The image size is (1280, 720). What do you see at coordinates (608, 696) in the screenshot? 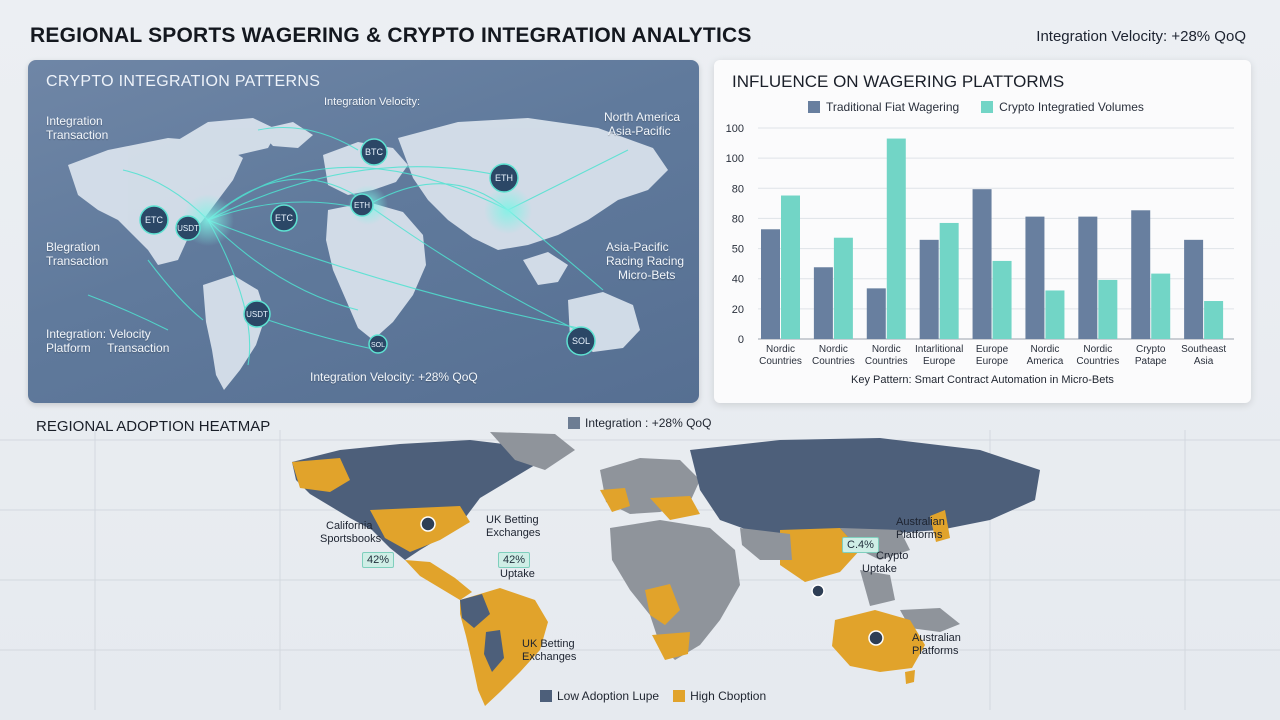
I see `legend-label-low: Low Adoption Lupe` at bounding box center [608, 696].